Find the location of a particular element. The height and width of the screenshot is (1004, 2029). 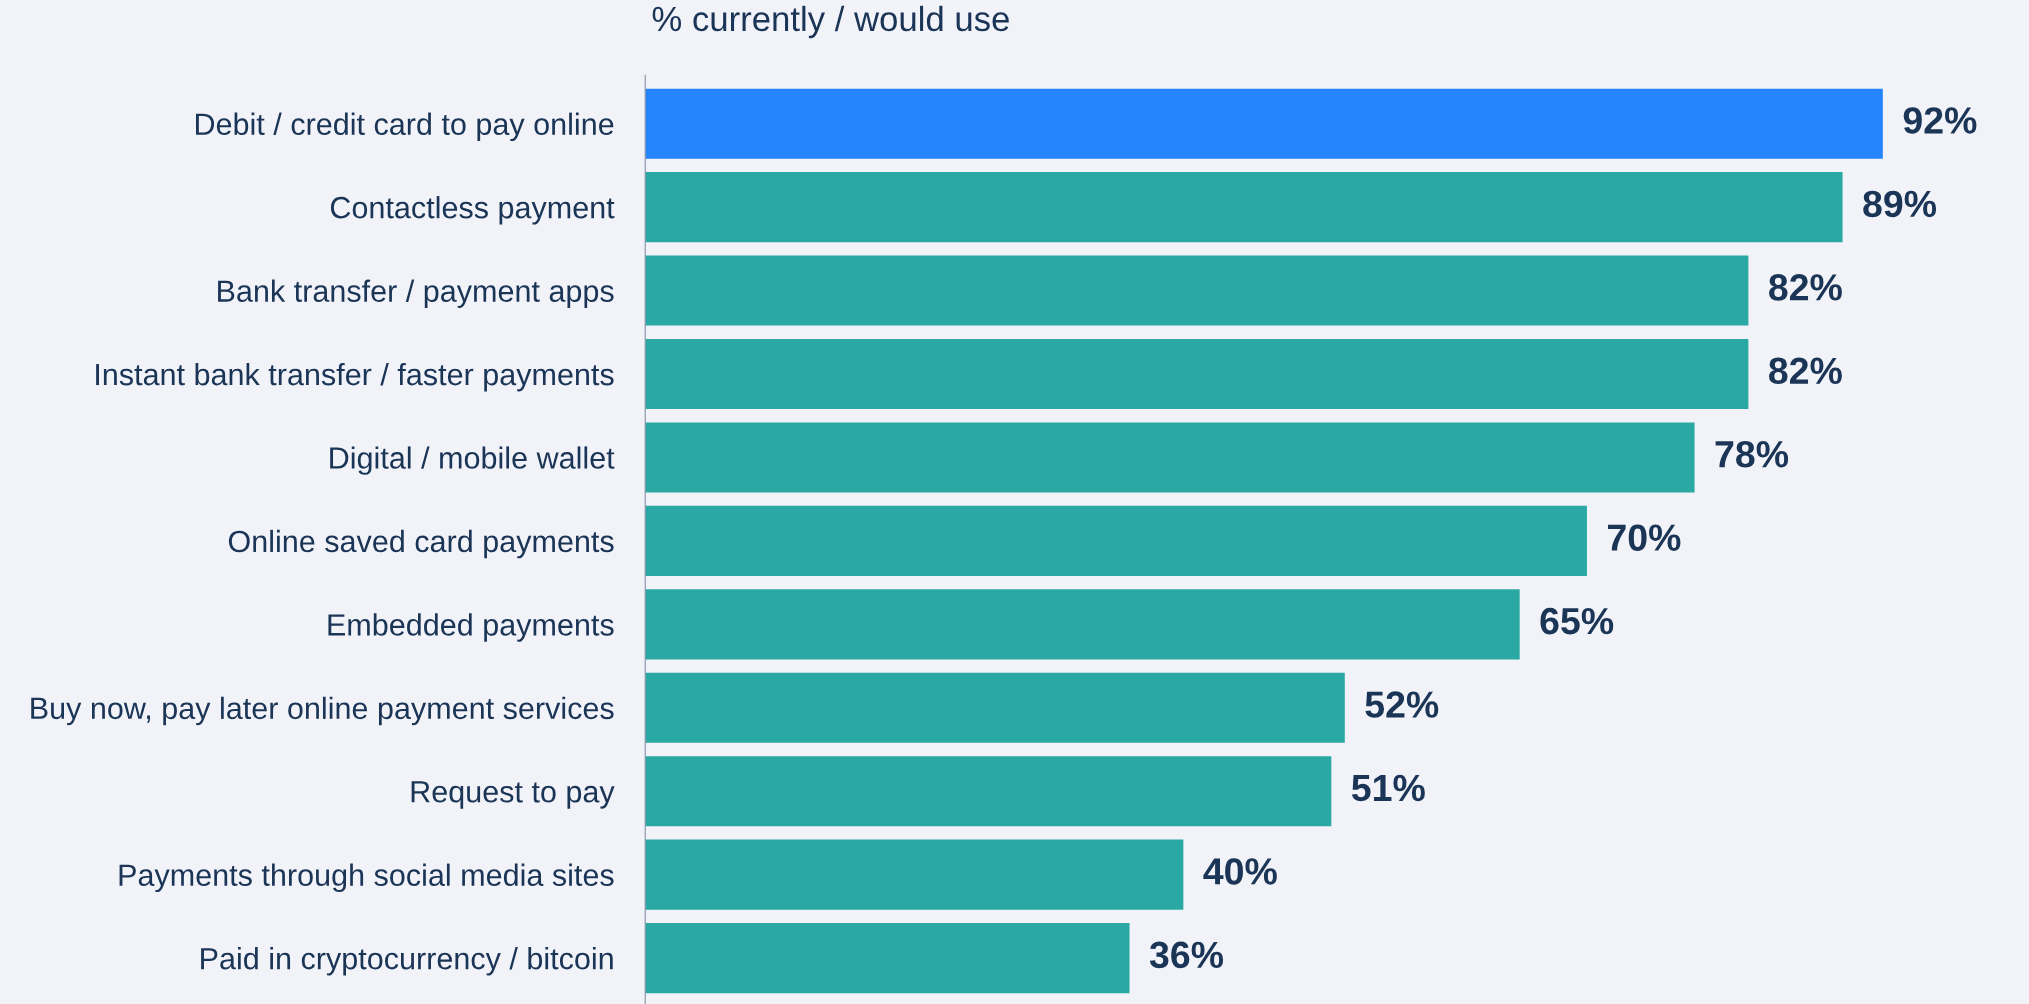

data-label: 65% is located at coordinates (1577, 621).